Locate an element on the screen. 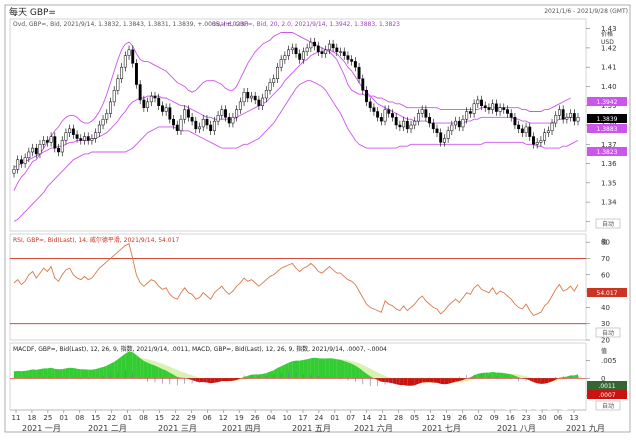 The width and height of the screenshot is (636, 443). month-label: 2021 三月 is located at coordinates (177, 428).